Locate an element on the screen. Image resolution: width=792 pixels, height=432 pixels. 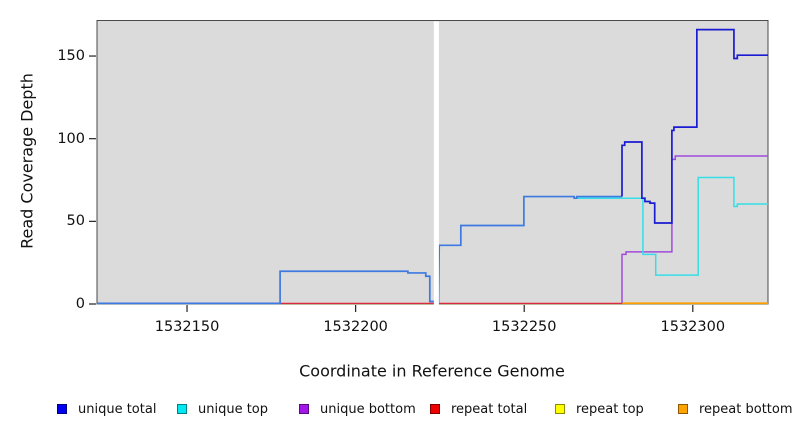
y-axis-title: Read Coverage Depth is located at coordinates (27, 161).